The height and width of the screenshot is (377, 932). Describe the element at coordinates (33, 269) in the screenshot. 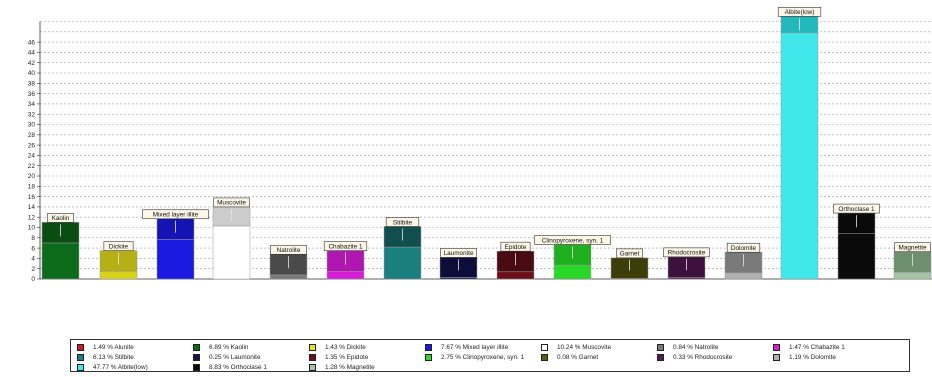

I see `y-tick-label: 2` at that location.